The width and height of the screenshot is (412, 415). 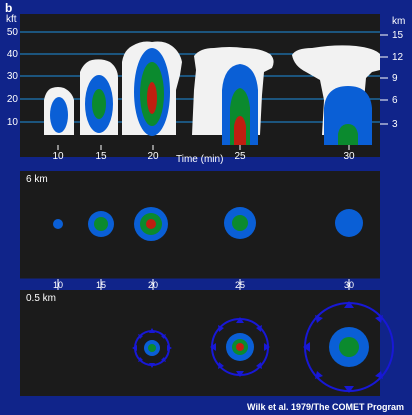 What do you see at coordinates (152, 98) in the screenshot?
I see `echo-20min-high` at bounding box center [152, 98].